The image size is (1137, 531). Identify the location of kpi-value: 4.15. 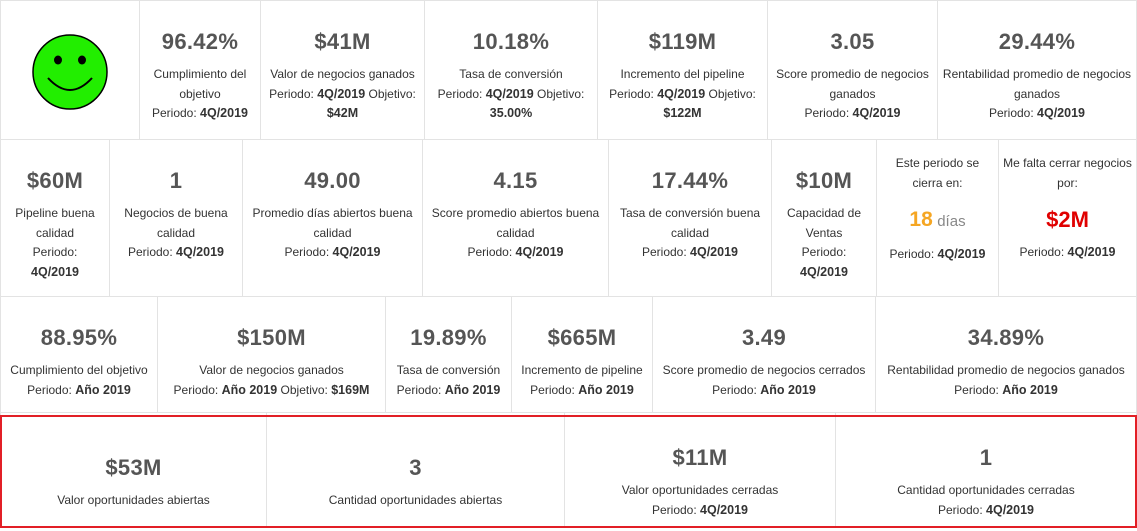
(515, 180).